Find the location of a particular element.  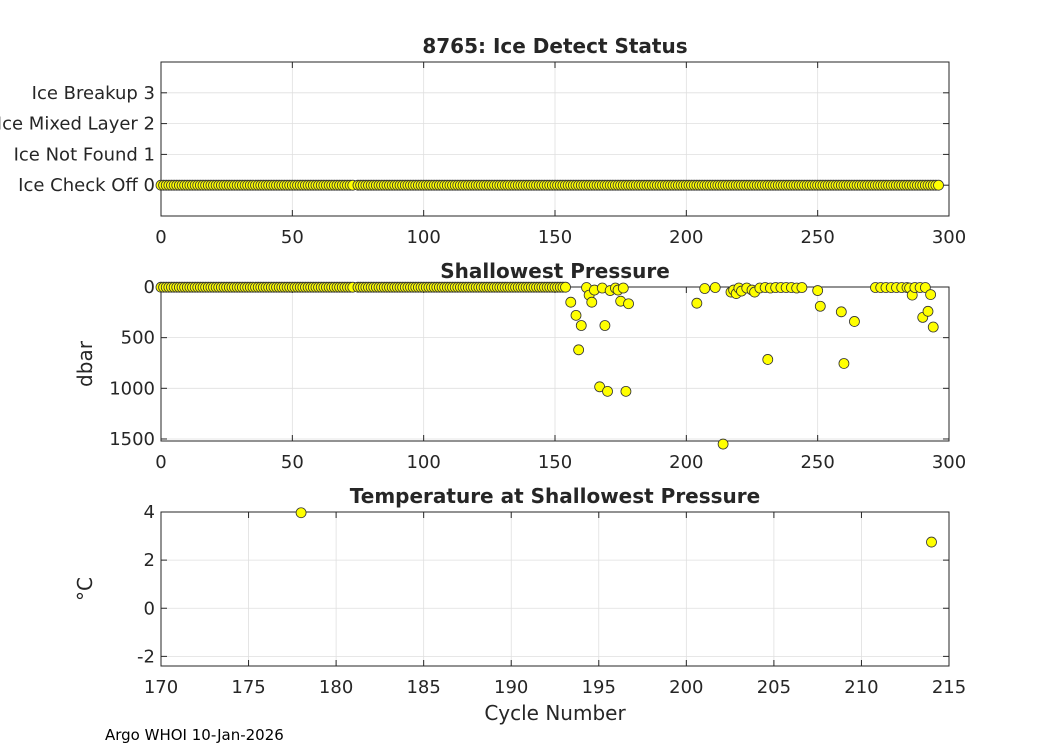

pressure-x-tick-label: 100 is located at coordinates (423, 462).